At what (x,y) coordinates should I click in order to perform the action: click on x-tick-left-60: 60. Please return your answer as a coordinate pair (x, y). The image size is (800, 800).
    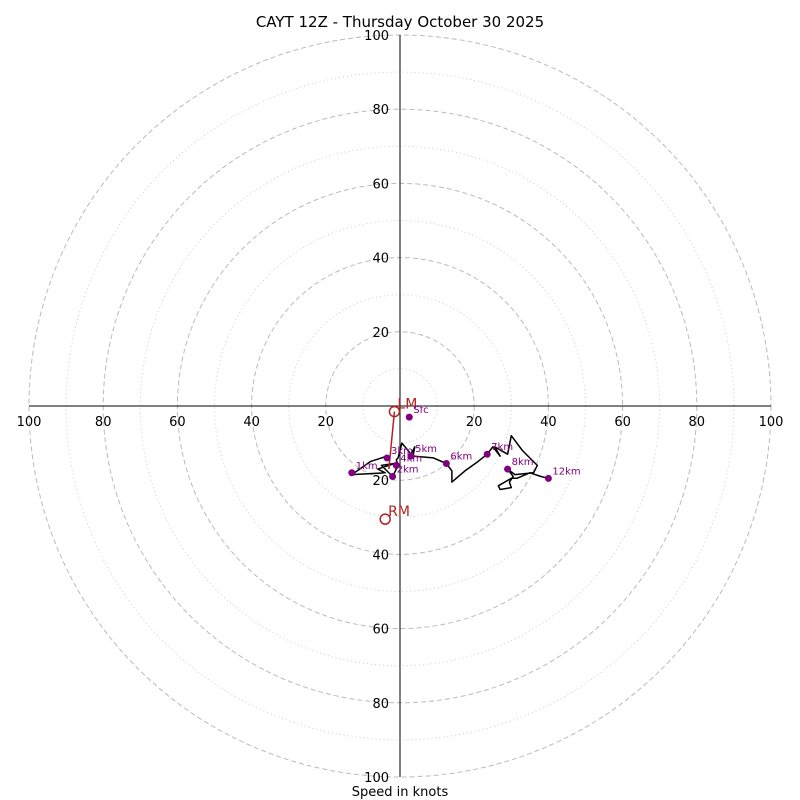
    Looking at the image, I should click on (177, 422).